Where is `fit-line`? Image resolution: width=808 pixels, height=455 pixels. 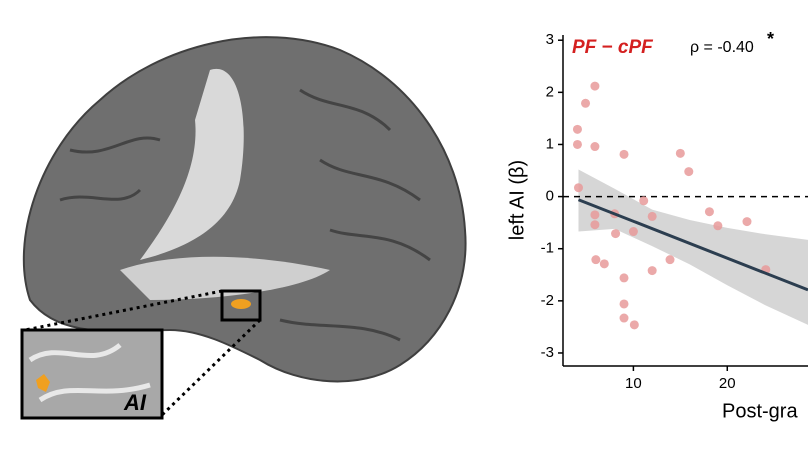 fit-line is located at coordinates (692, 245).